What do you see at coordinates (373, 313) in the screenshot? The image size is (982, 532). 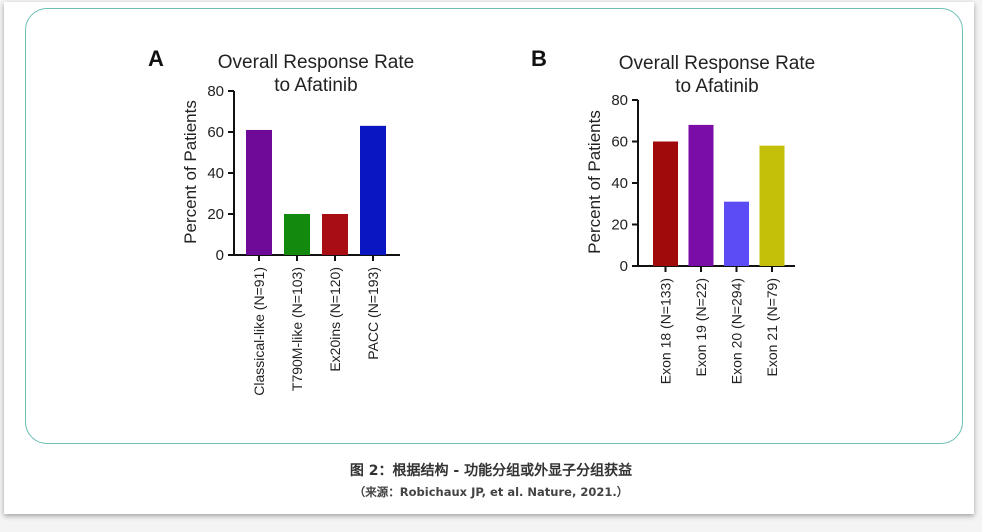 I see `chart-a-category-label: PACC (N=193)` at bounding box center [373, 313].